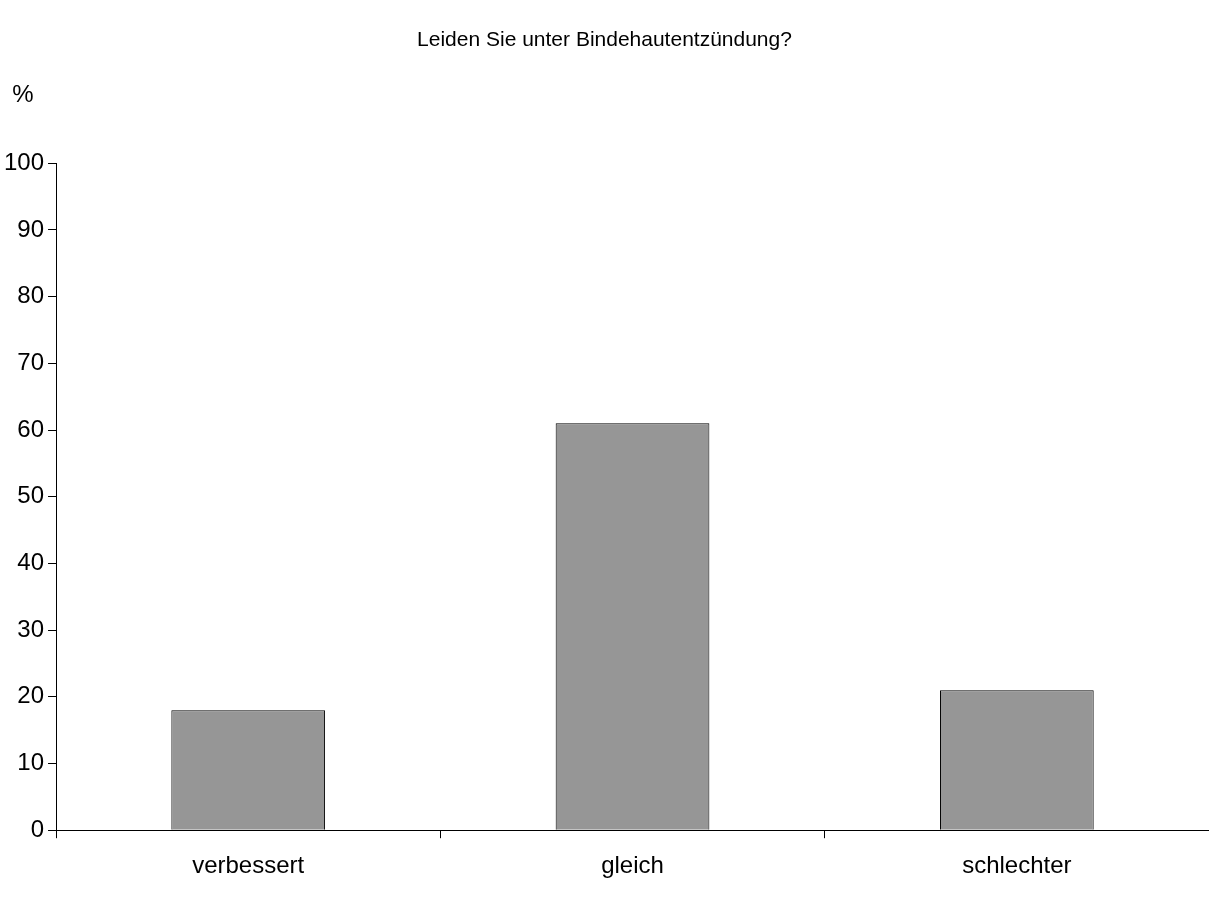 The image size is (1209, 899). I want to click on y-tick-label: 60, so click(31, 428).